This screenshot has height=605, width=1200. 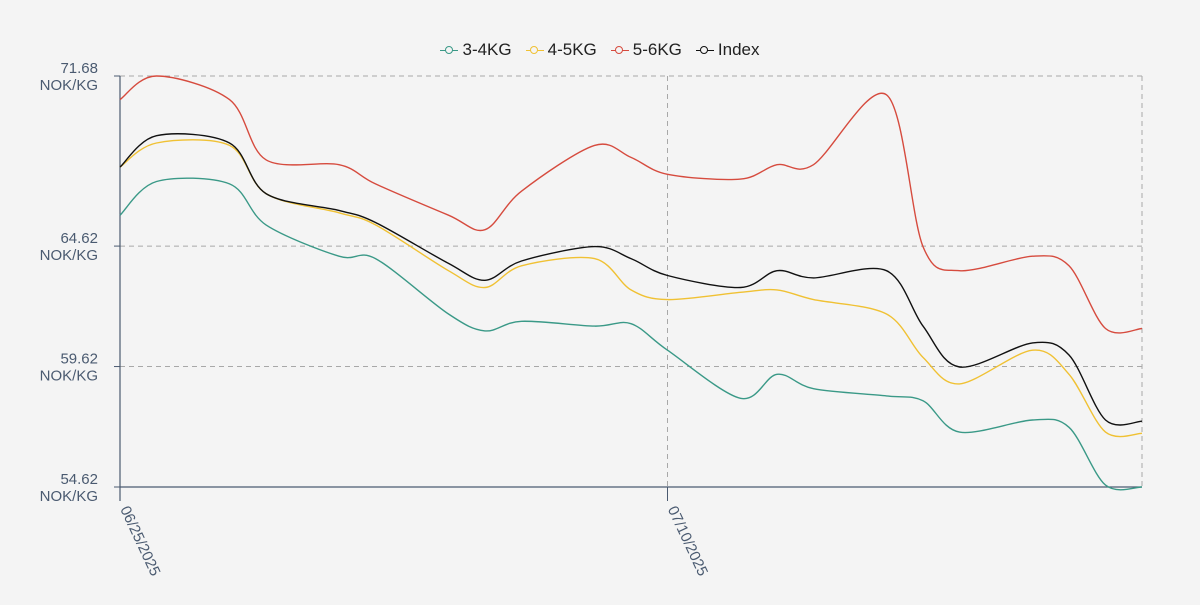 I want to click on y-tick-label: 59.62, so click(x=79, y=359).